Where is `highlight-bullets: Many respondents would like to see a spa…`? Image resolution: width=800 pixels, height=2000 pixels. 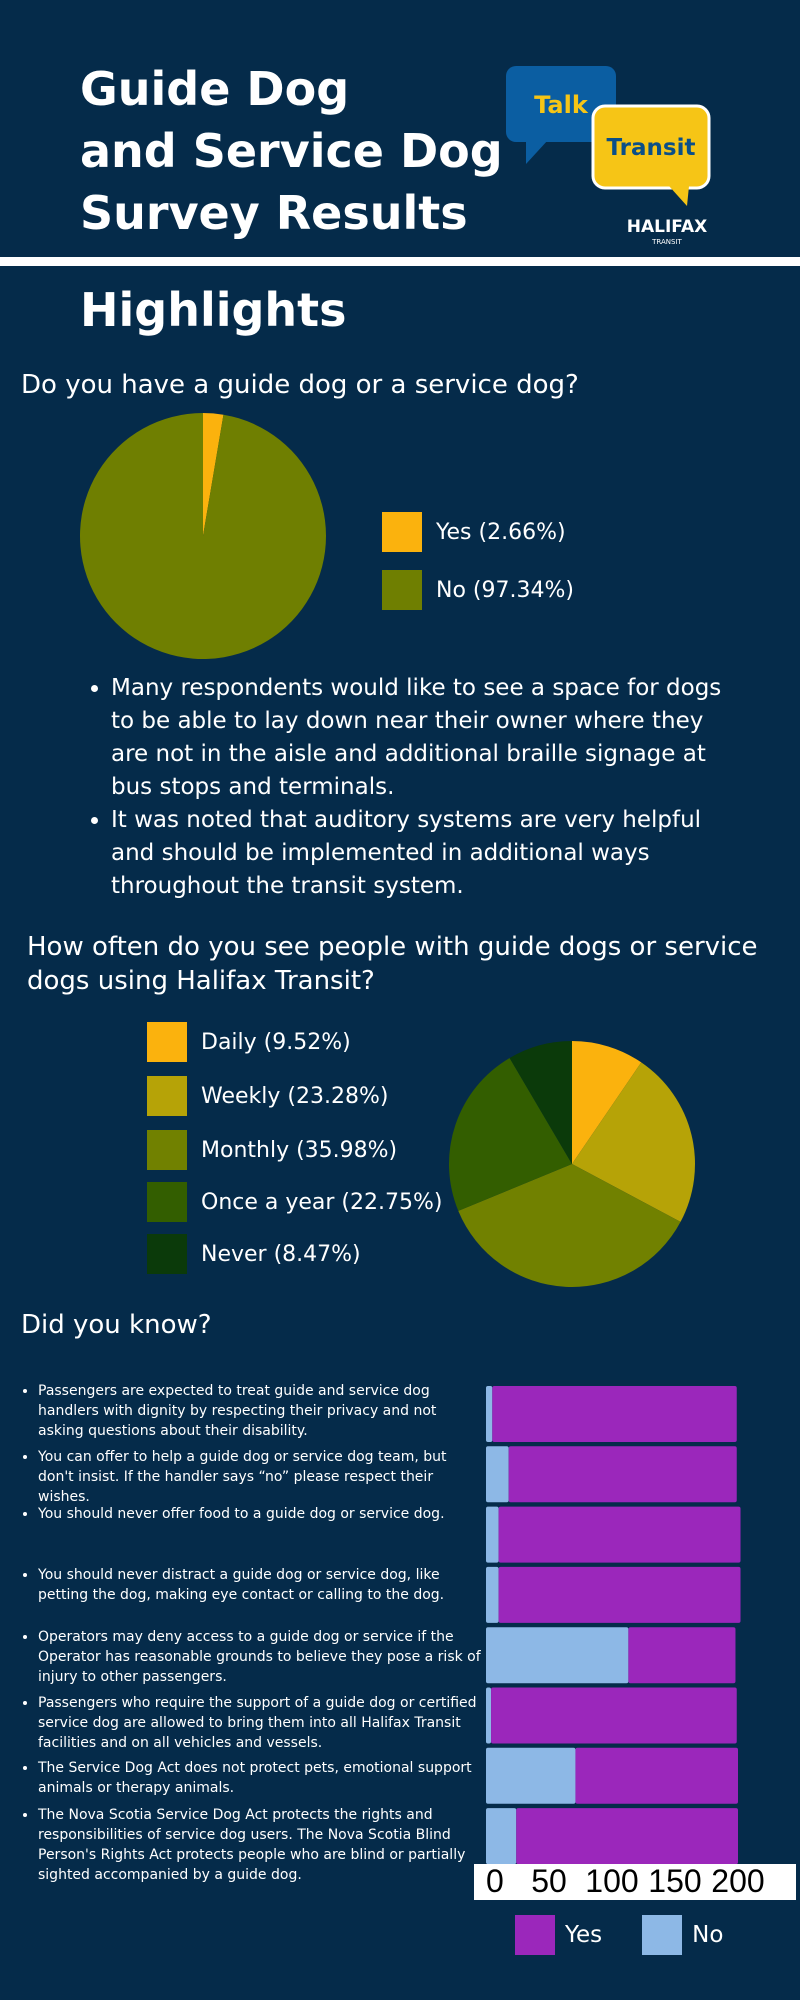 highlight-bullets: Many respondents would like to see a spa… is located at coordinates (409, 787).